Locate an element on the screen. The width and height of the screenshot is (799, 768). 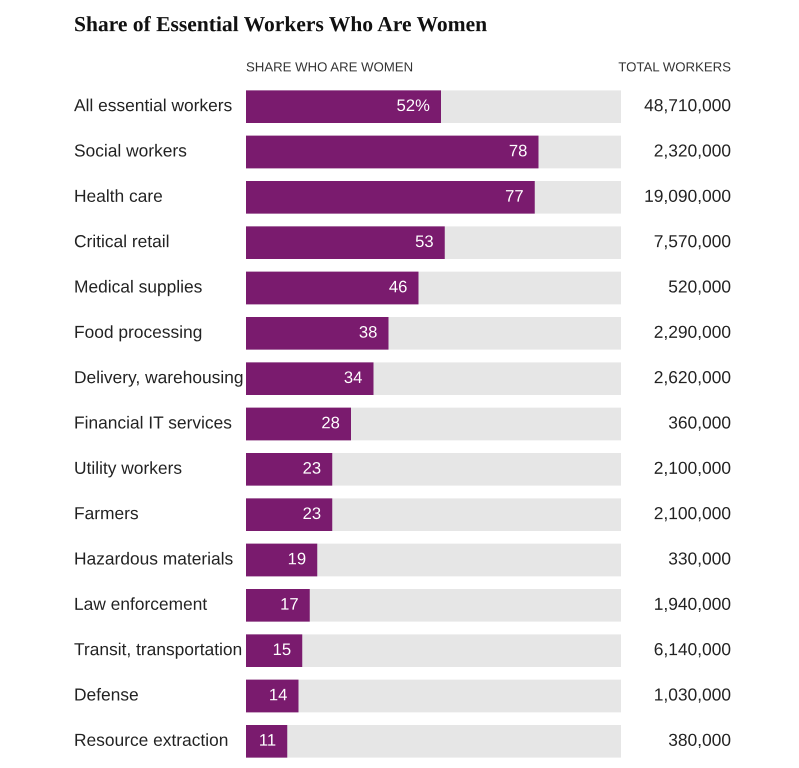
text: 2,620,000 is located at coordinates (692, 378).